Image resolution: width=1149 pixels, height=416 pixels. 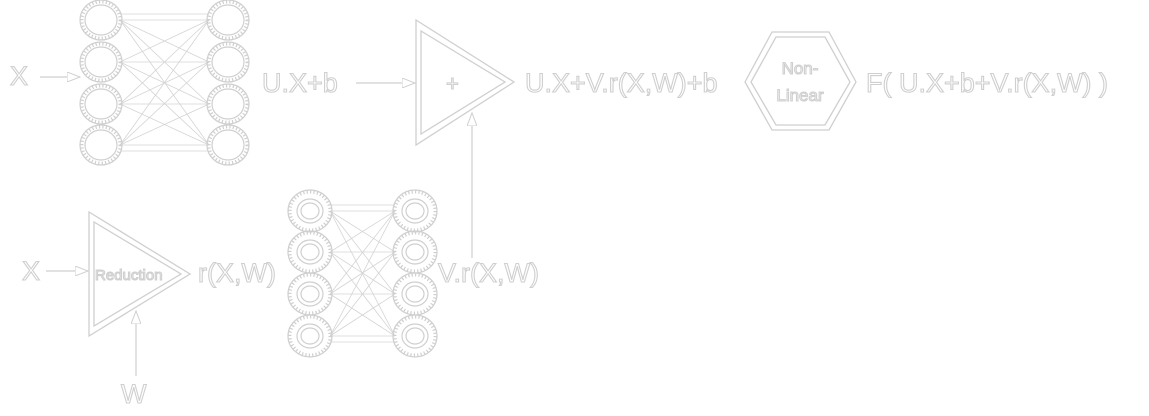 I want to click on nonlinear-hexagon-inner, so click(x=800, y=81).